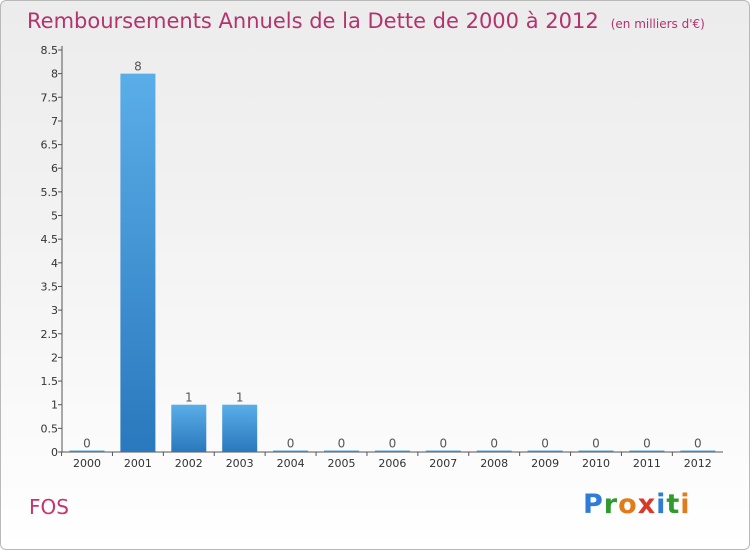 This screenshot has height=550, width=750. Describe the element at coordinates (647, 504) in the screenshot. I see `logo-letter: x` at that location.